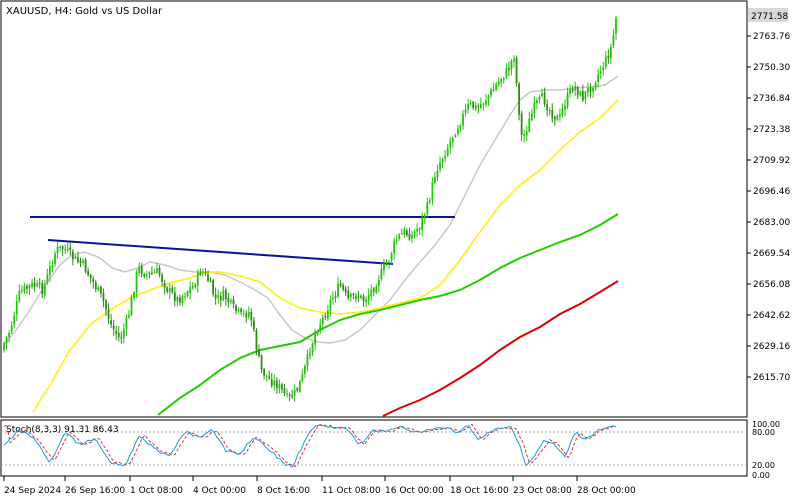  Describe the element at coordinates (771, 68) in the screenshot. I see `price-level-label: 2750.30` at that location.